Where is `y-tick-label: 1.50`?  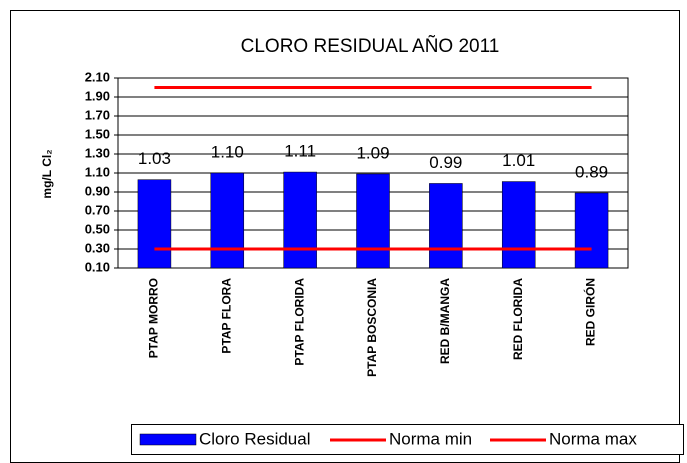
y-tick-label: 1.50 is located at coordinates (97, 133).